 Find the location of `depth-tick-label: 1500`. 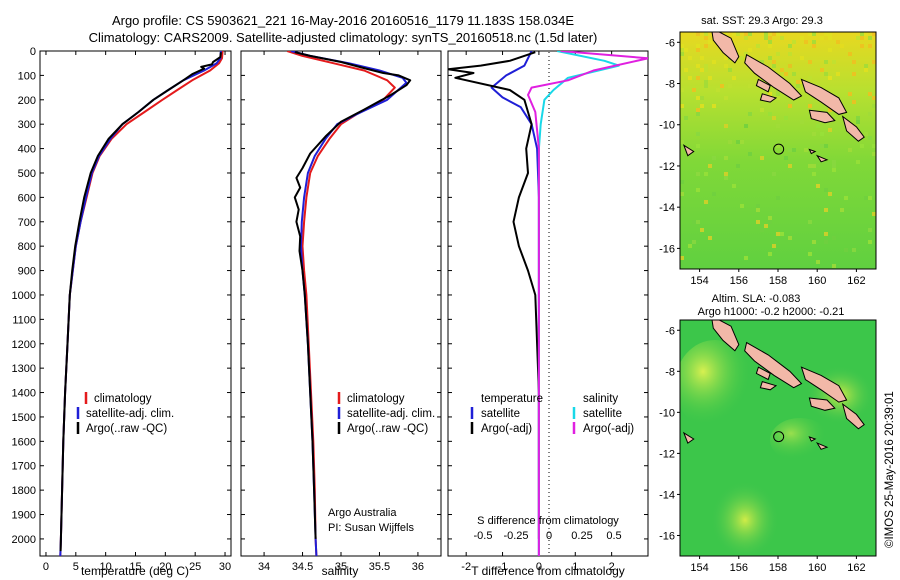

depth-tick-label: 1500 is located at coordinates (24, 418).